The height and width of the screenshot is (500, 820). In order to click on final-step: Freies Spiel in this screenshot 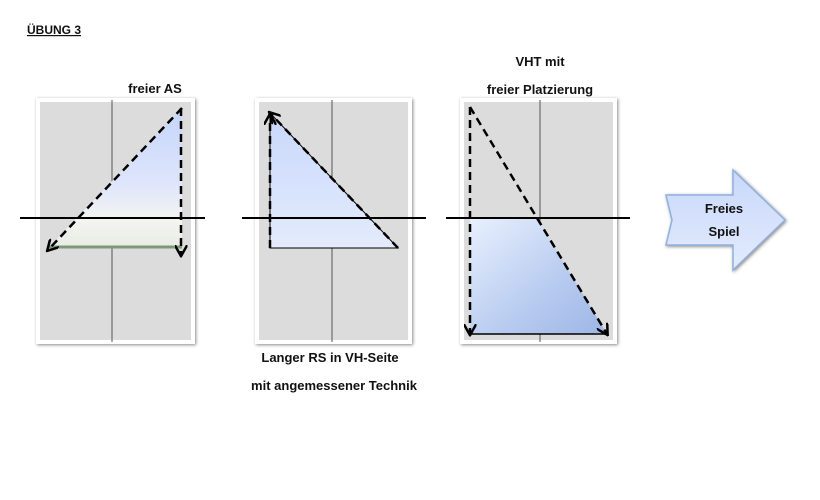, I will do `click(726, 220)`.